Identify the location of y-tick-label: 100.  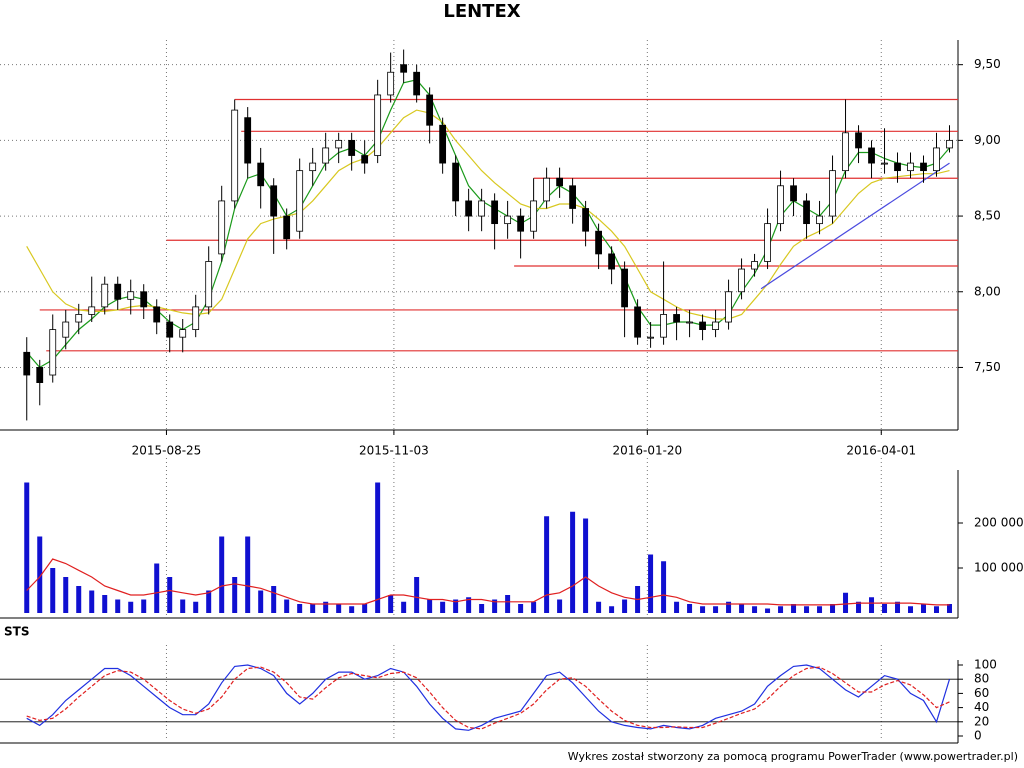
(985, 665).